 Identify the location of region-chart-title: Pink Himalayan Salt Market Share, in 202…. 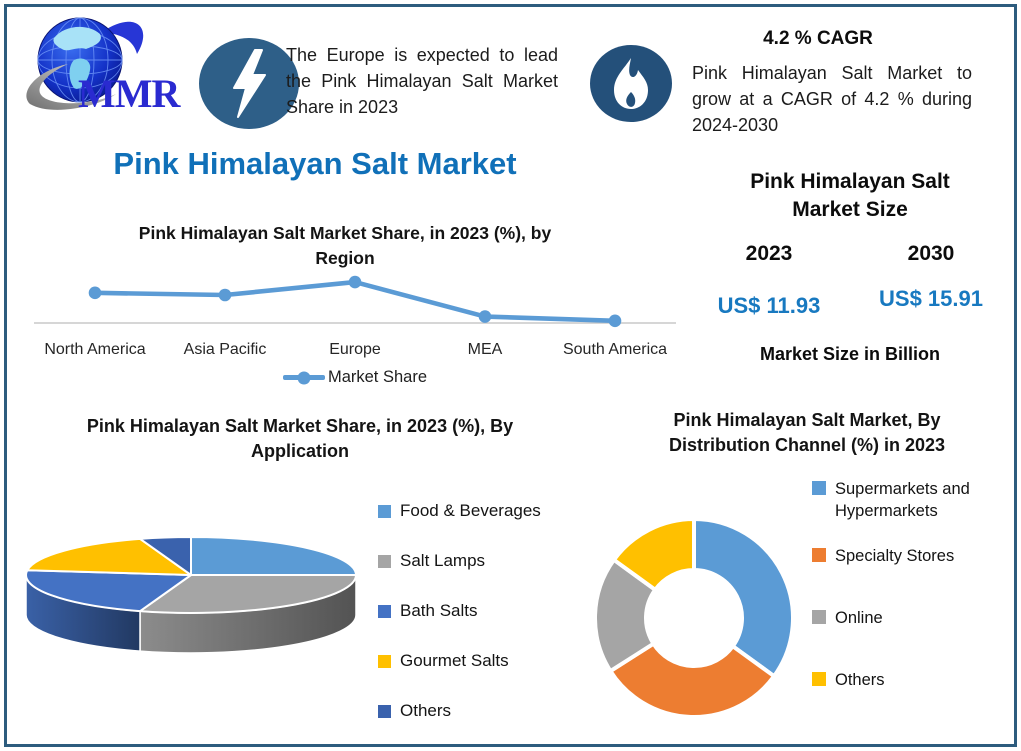
(345, 245).